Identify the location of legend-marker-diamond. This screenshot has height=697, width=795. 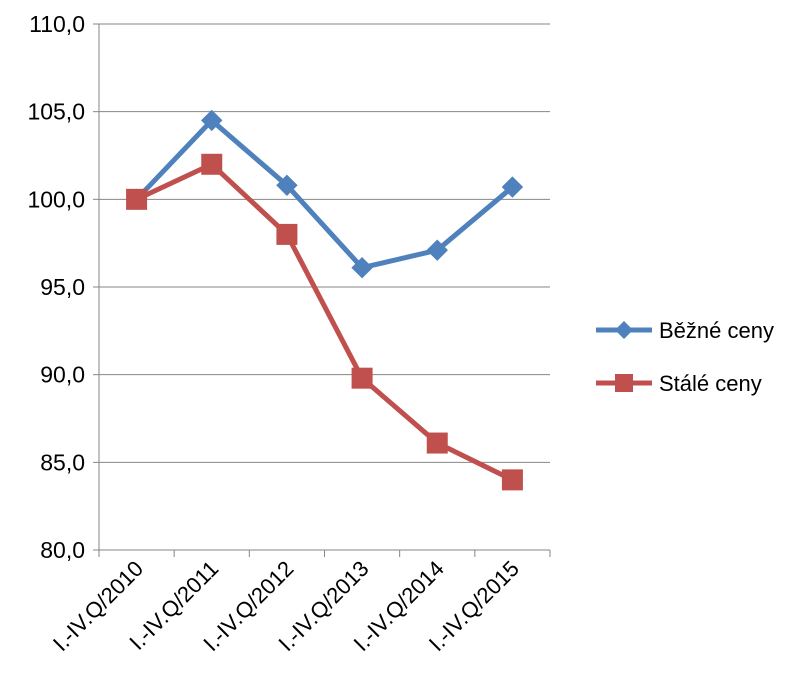
(624, 330).